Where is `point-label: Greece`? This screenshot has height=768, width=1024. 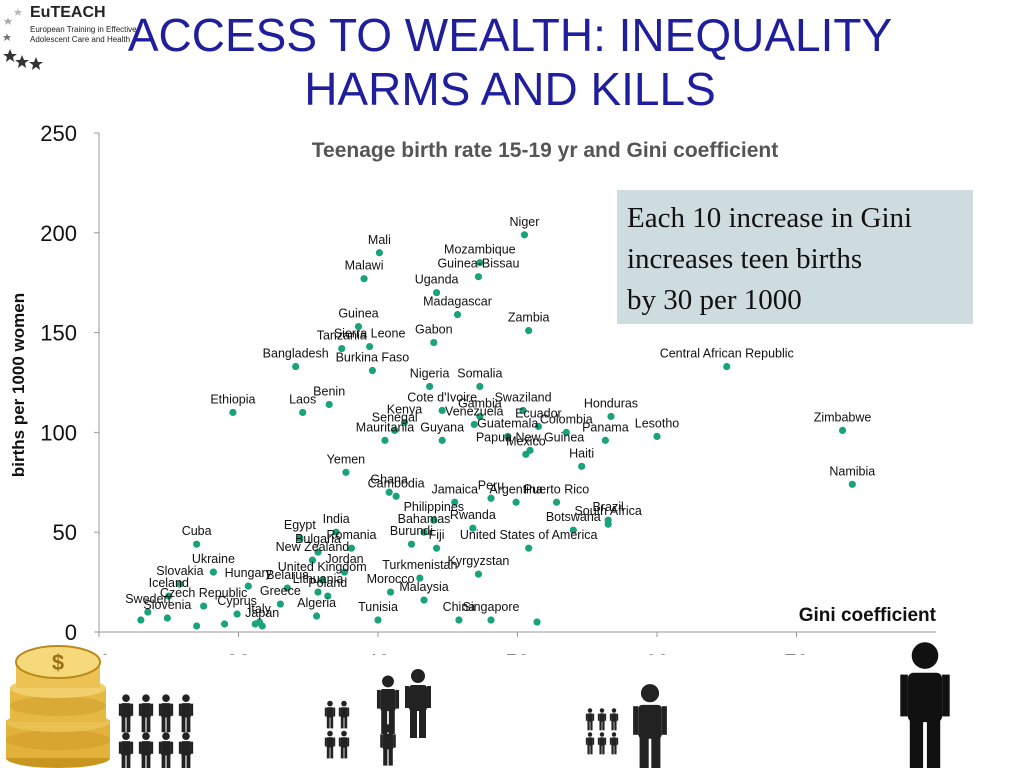
point-label: Greece is located at coordinates (280, 591).